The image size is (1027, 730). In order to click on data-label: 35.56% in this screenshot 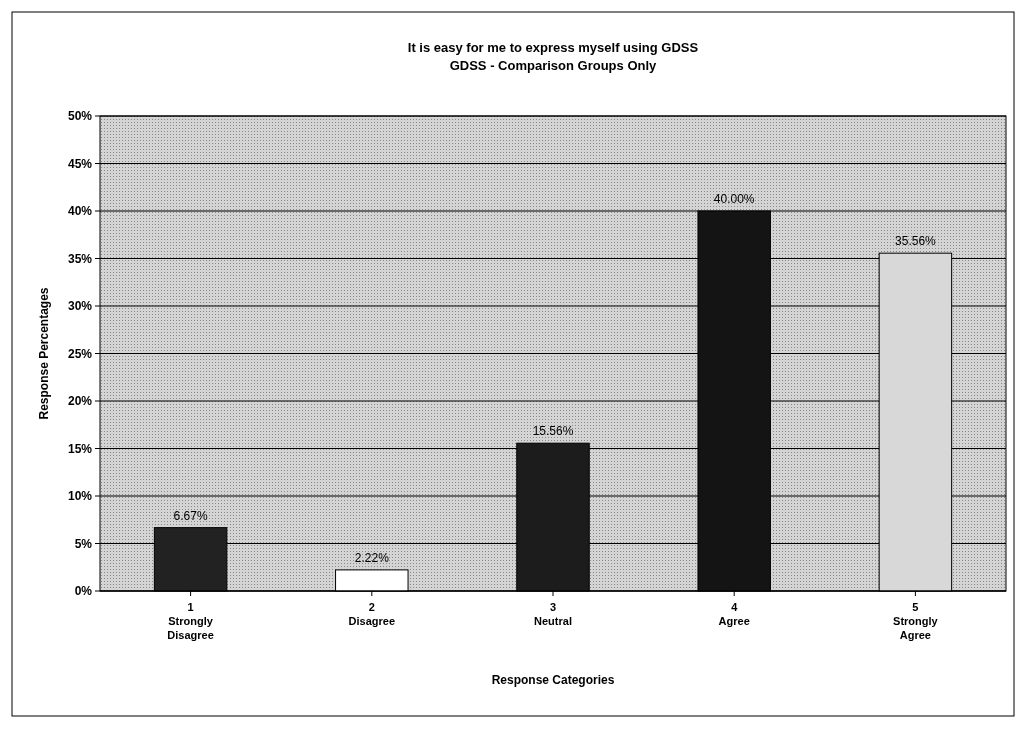, I will do `click(916, 241)`.